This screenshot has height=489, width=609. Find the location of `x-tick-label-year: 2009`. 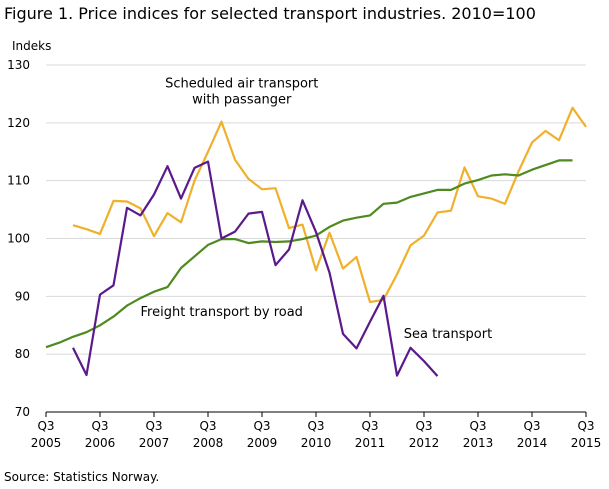

x-tick-label-year: 2009 is located at coordinates (262, 443).